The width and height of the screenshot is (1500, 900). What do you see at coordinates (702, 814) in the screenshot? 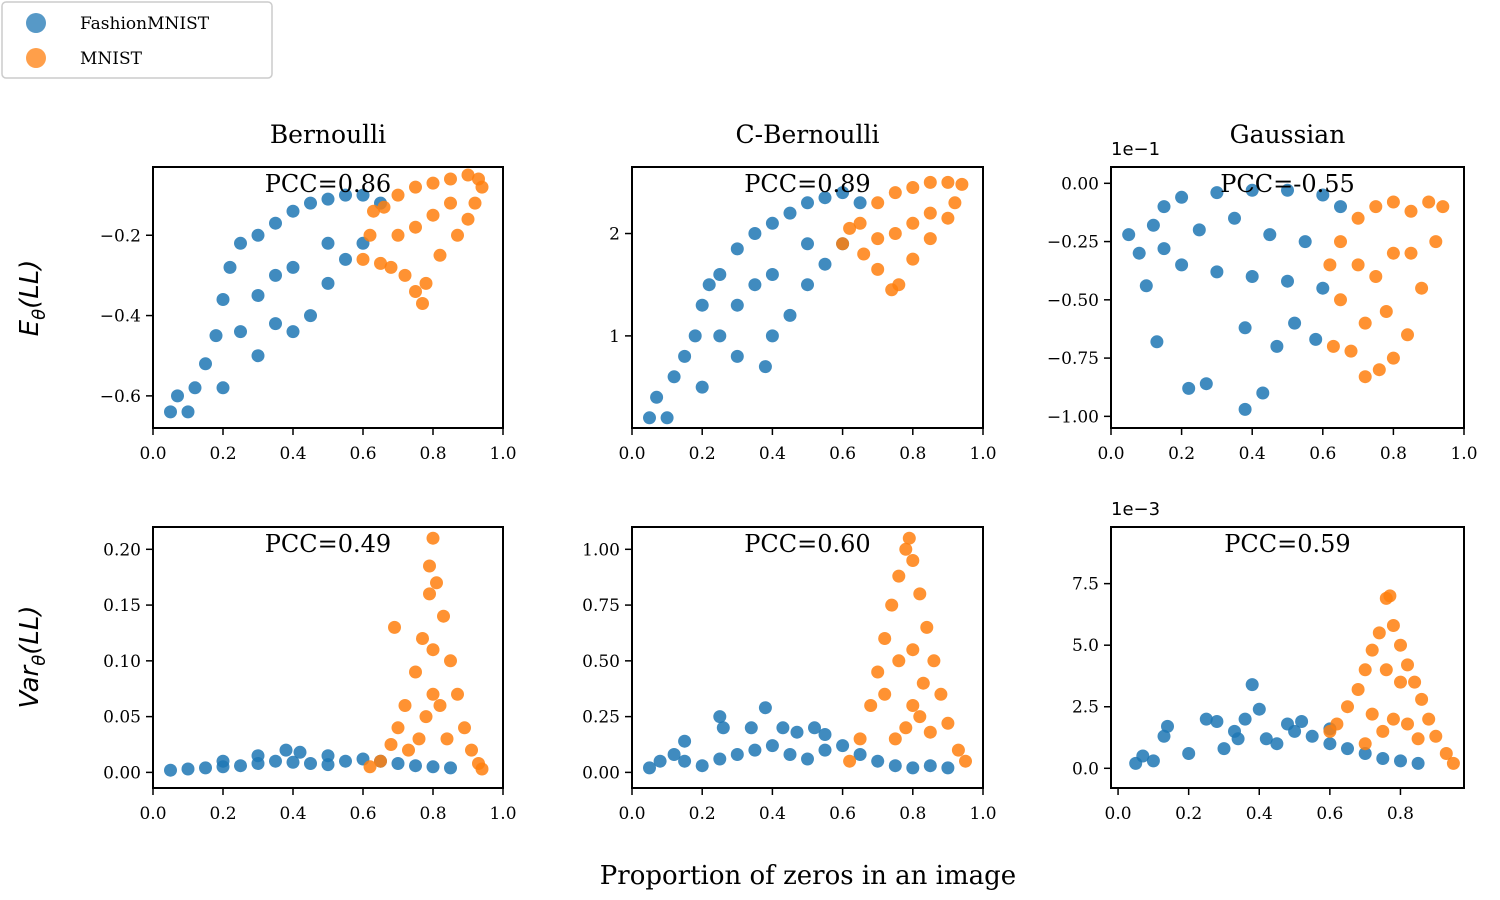
I see `x-tick-label: 0.2` at bounding box center [702, 814].